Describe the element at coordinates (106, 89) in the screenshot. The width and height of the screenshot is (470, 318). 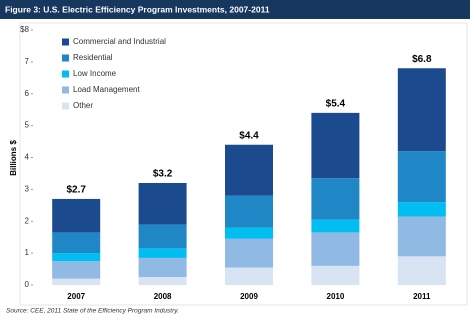
I see `legend-label: Load Management` at that location.